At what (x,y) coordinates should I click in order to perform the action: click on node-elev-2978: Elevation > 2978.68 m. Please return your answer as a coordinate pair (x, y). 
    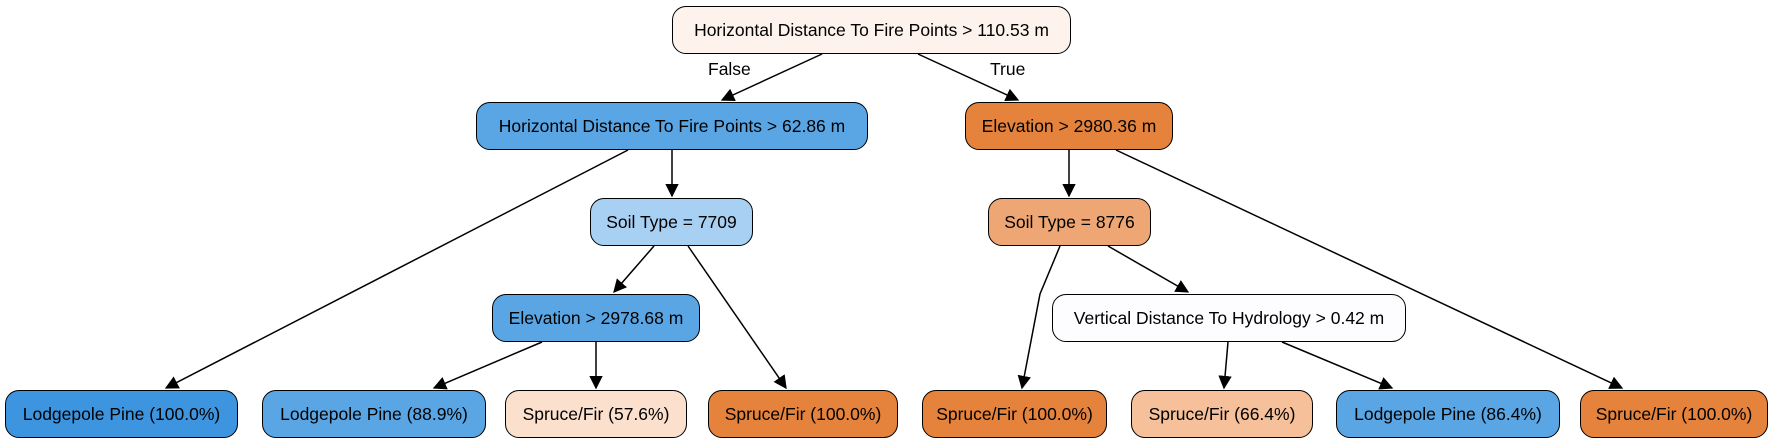
    Looking at the image, I should click on (596, 318).